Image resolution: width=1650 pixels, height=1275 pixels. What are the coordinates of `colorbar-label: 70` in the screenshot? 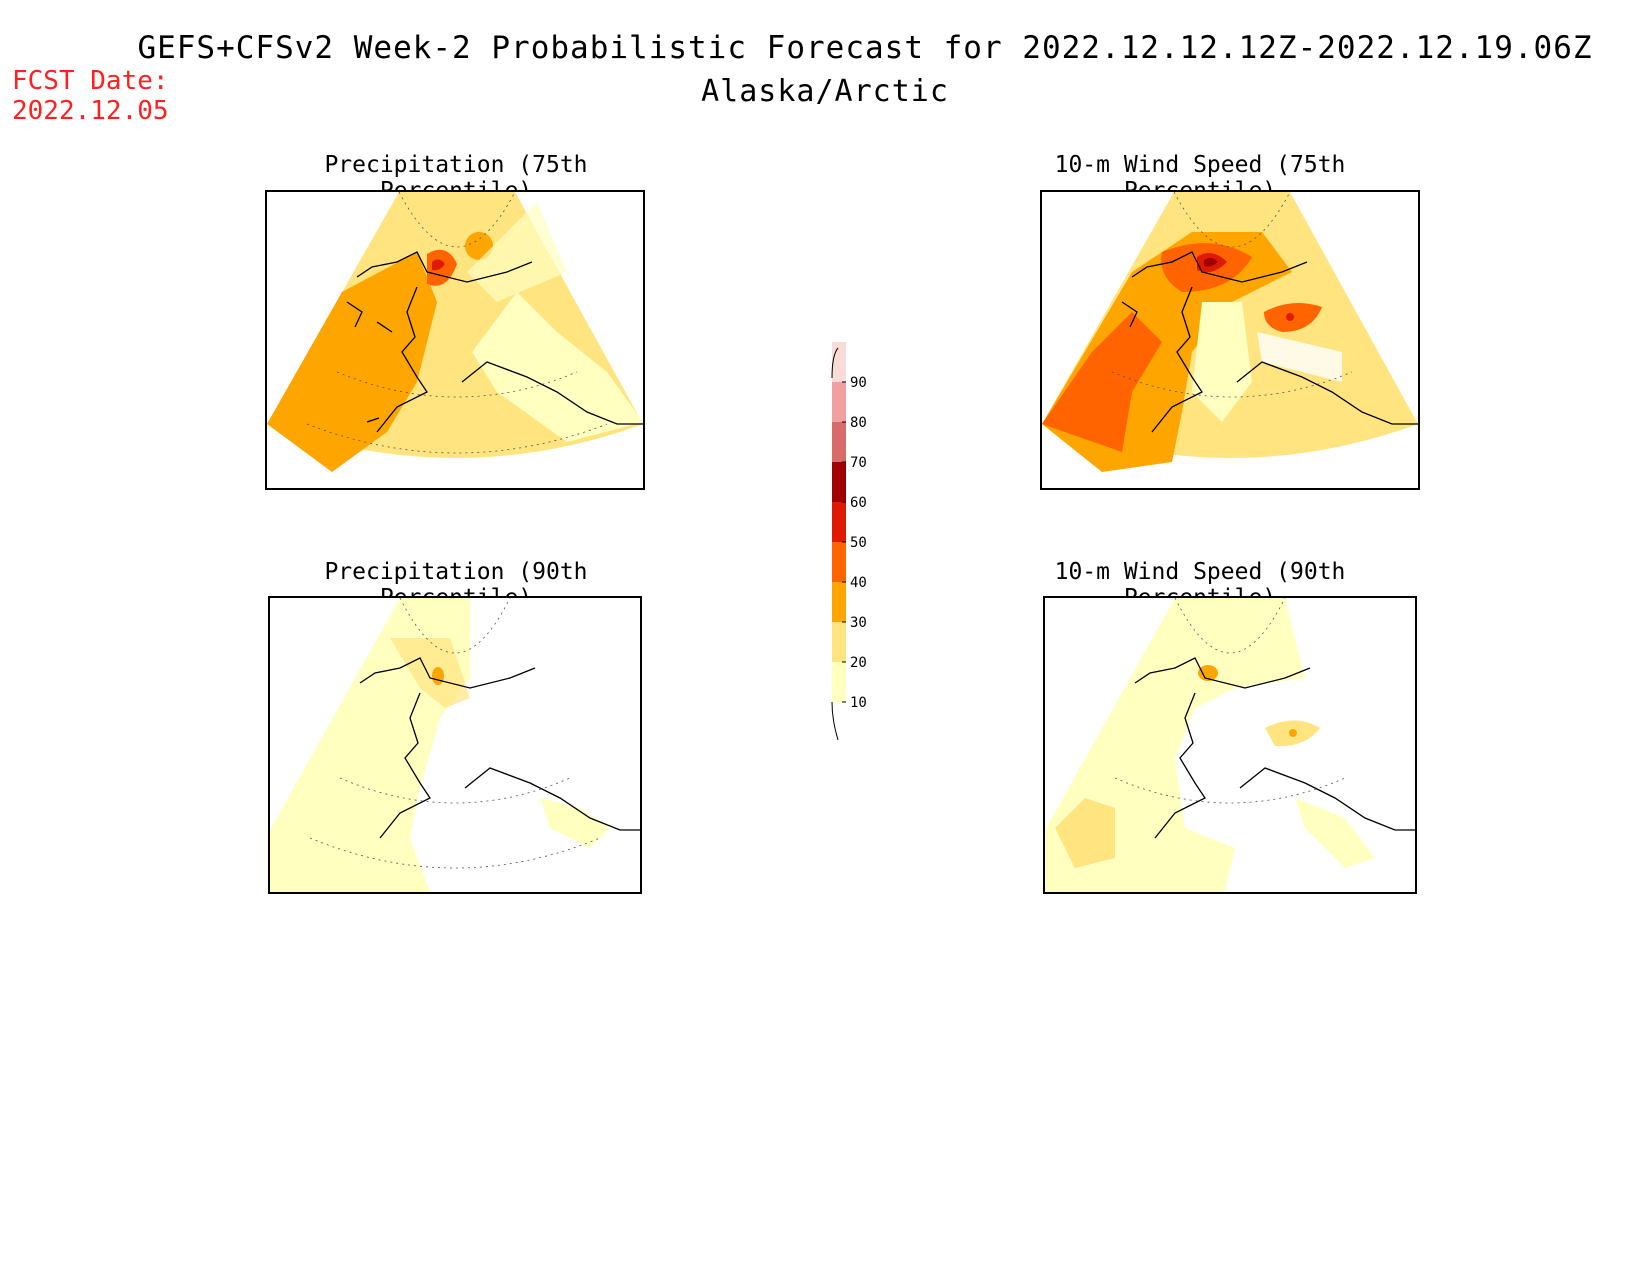 It's located at (858, 463).